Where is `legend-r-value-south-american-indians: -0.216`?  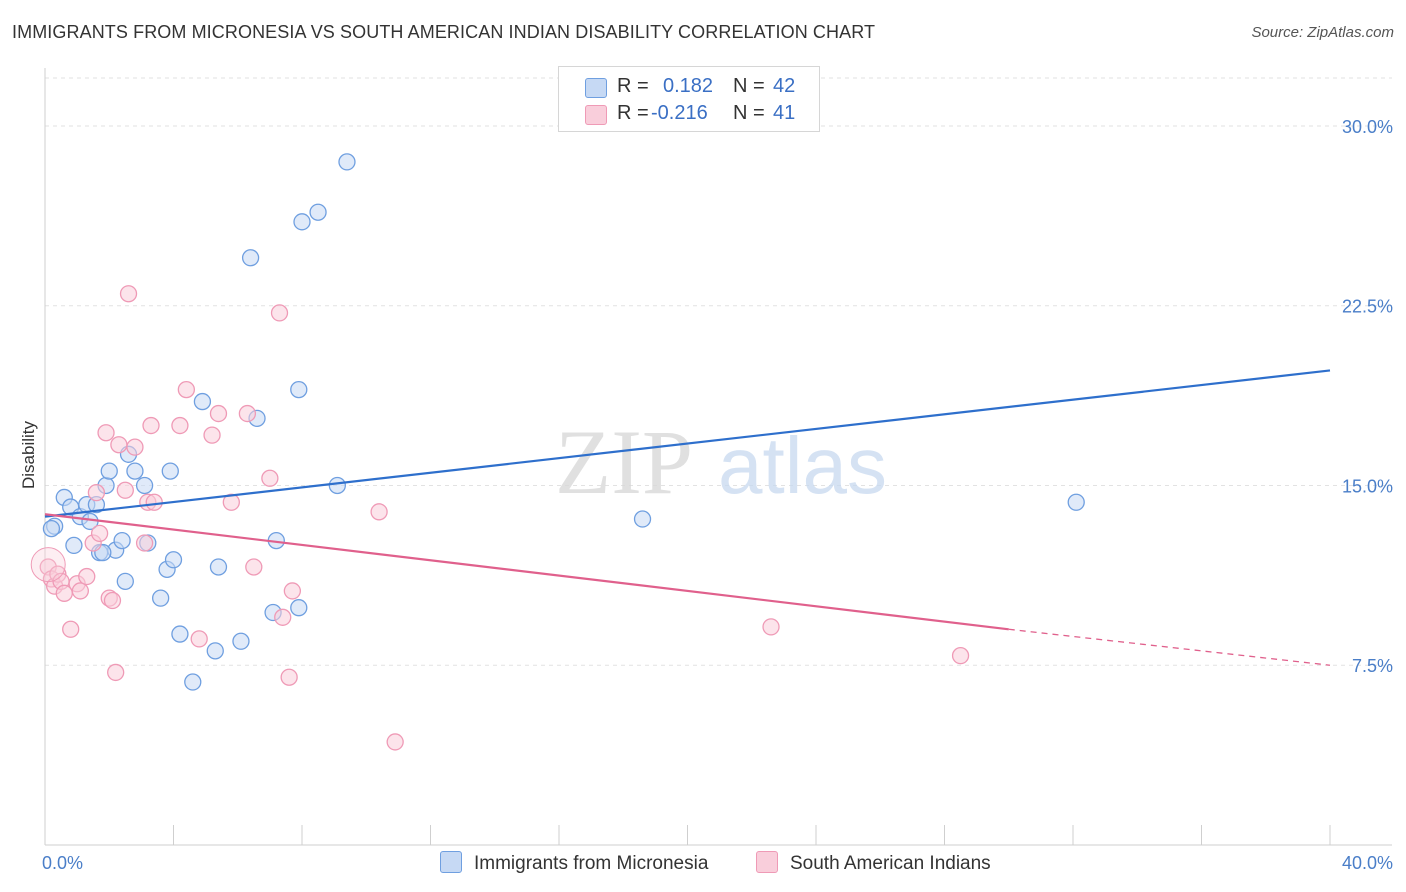
legend-r-value-south-american-indians: -0.216 is located at coordinates (679, 113).